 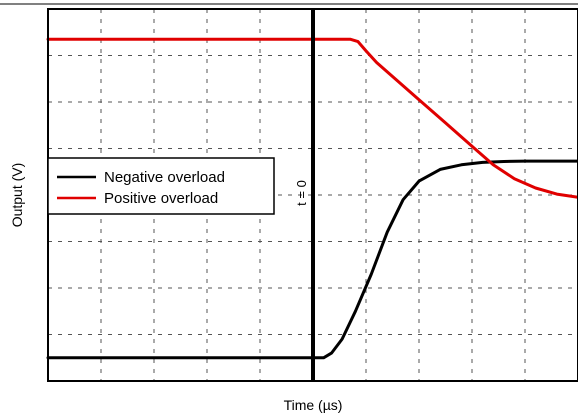 I want to click on legend: Negative overload Positive overload, so click(x=161, y=186).